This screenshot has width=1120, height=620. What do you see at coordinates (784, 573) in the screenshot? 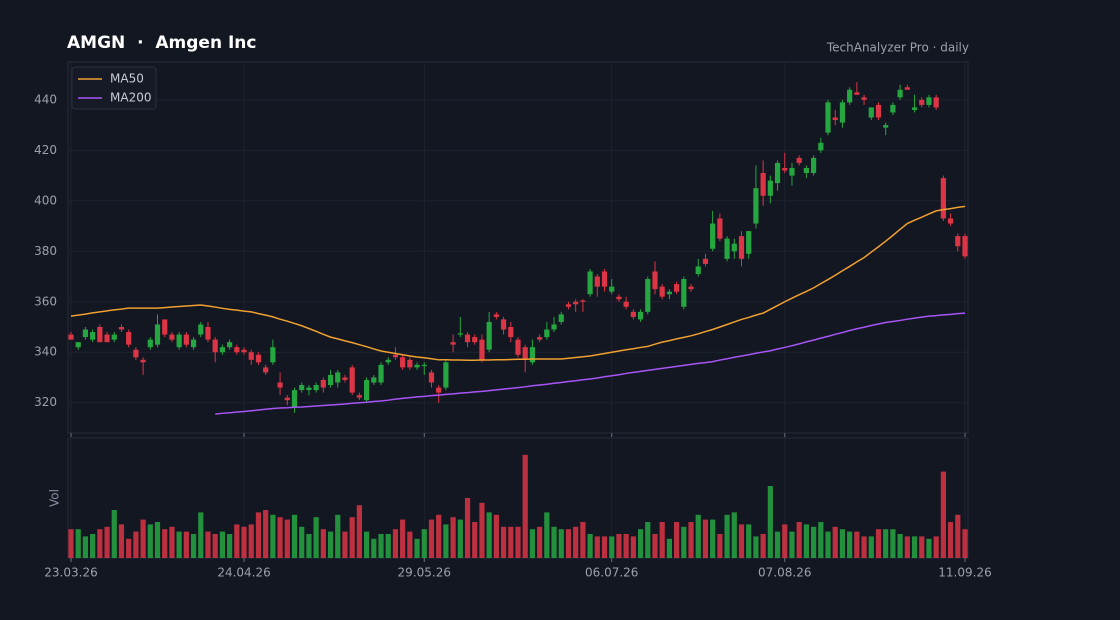
I see `x-tick-label: 07.08.26` at bounding box center [784, 573].